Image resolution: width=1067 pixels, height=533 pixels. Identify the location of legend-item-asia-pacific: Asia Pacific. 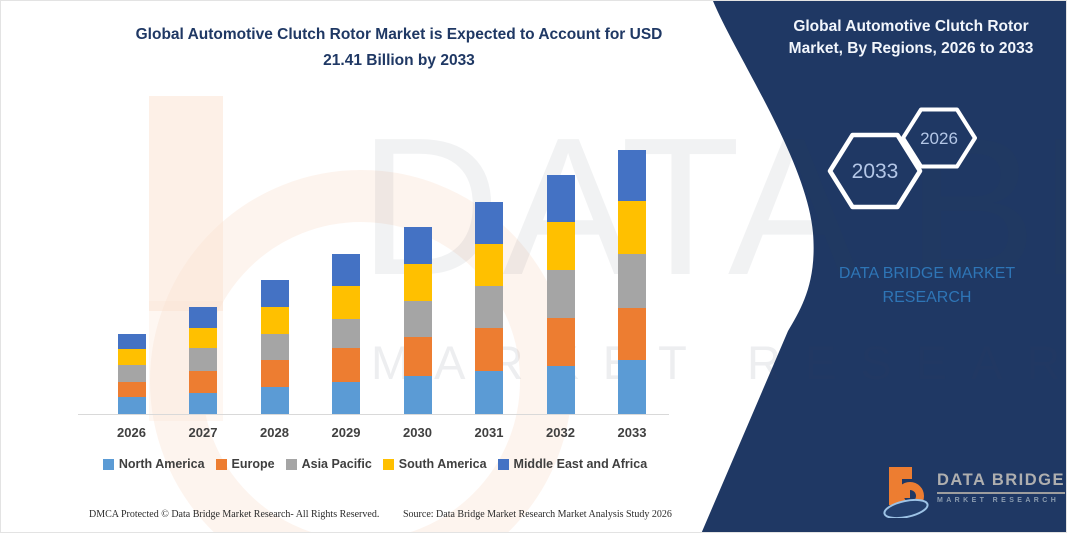
(328, 464).